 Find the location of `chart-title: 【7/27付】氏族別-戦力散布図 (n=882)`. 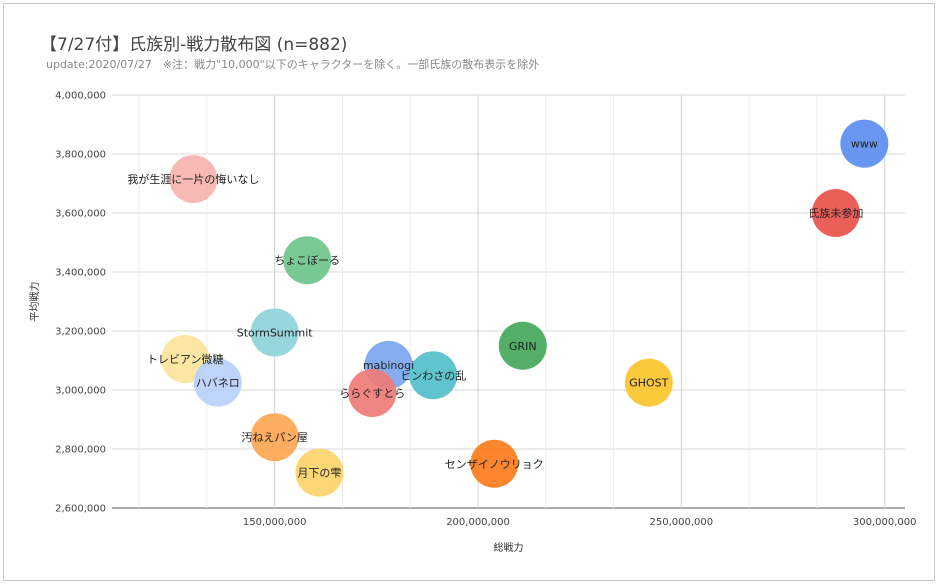

chart-title: 【7/27付】氏族別-戦力散布図 (n=882) is located at coordinates (194, 45).